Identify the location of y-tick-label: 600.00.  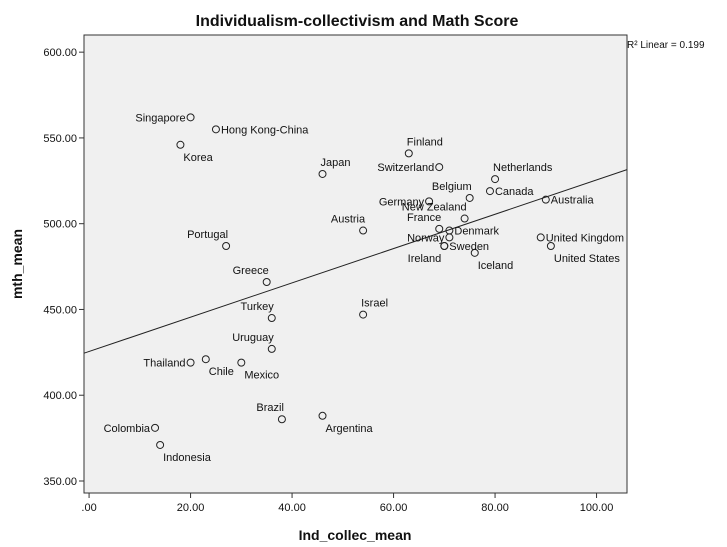
(60, 53).